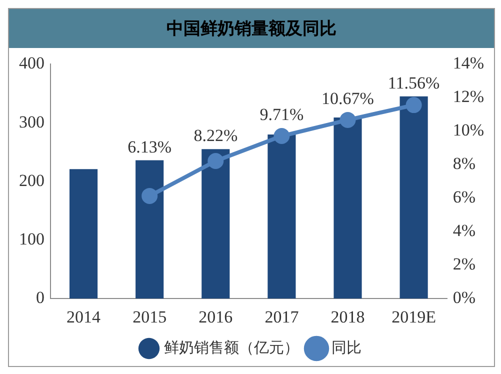 The image size is (501, 374). What do you see at coordinates (414, 316) in the screenshot?
I see `x-tick-label: 2019E` at bounding box center [414, 316].